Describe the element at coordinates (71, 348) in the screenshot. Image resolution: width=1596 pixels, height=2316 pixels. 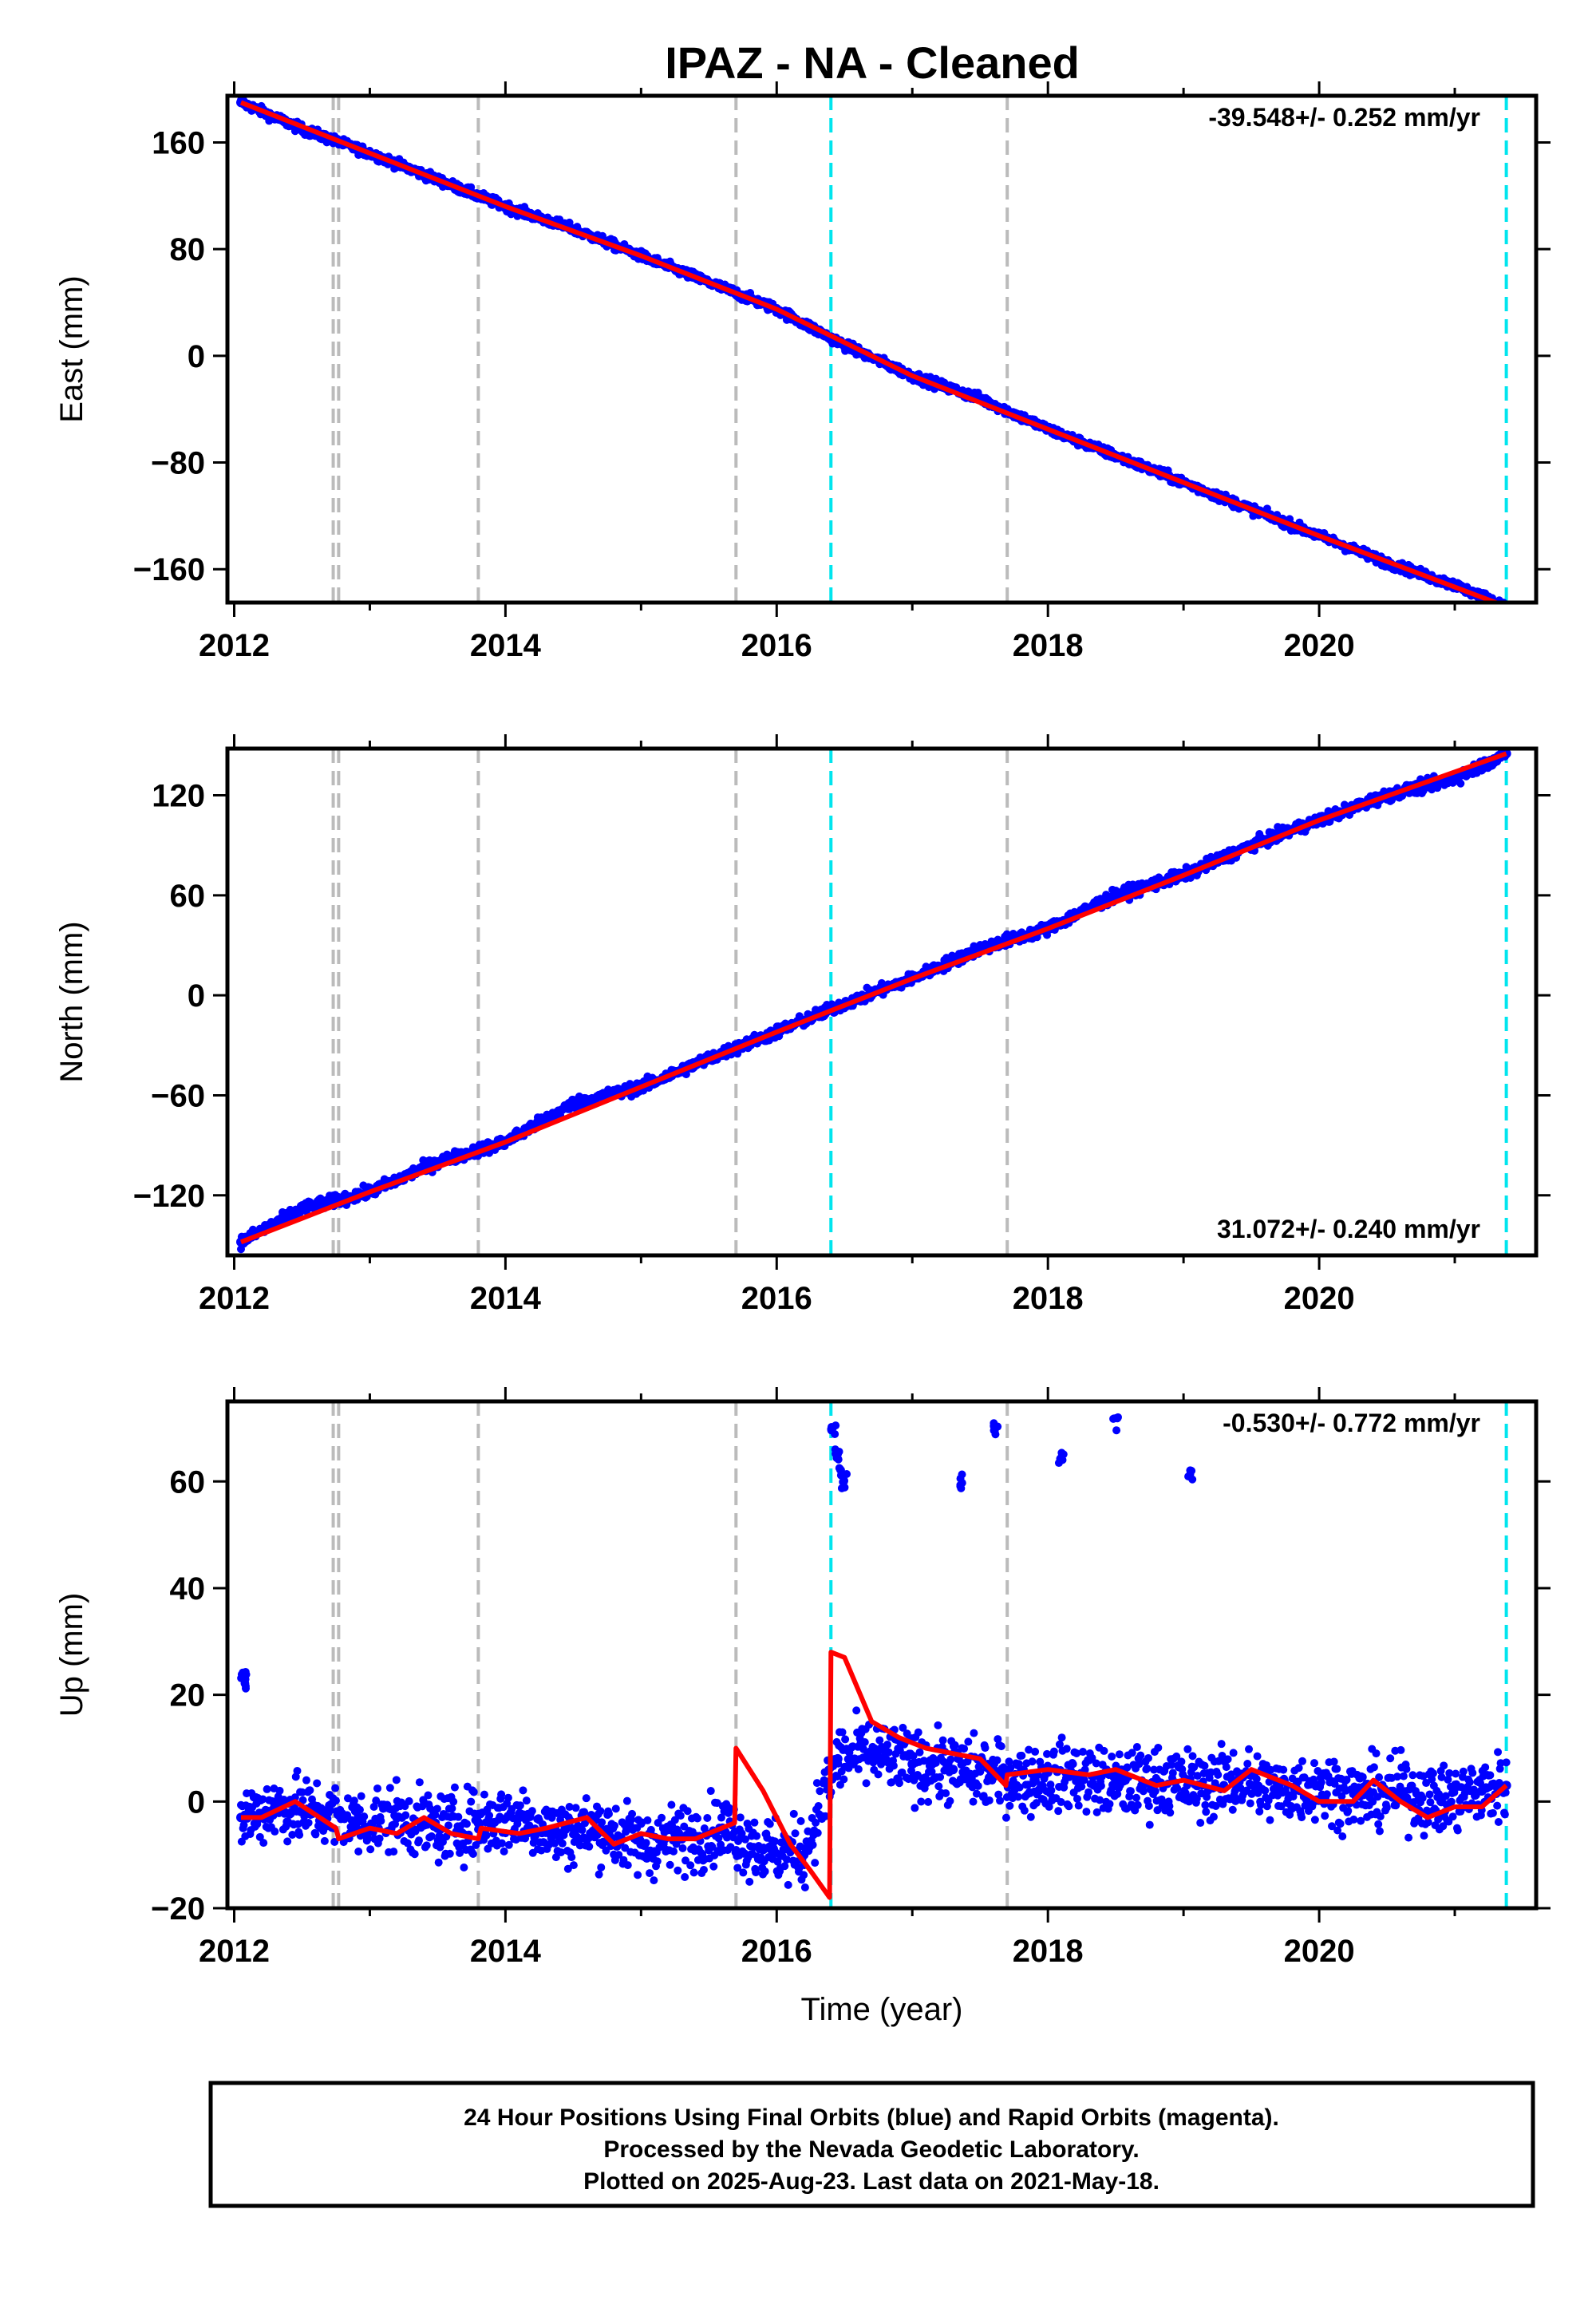
I see `y-axis-label: East (mm)` at that location.